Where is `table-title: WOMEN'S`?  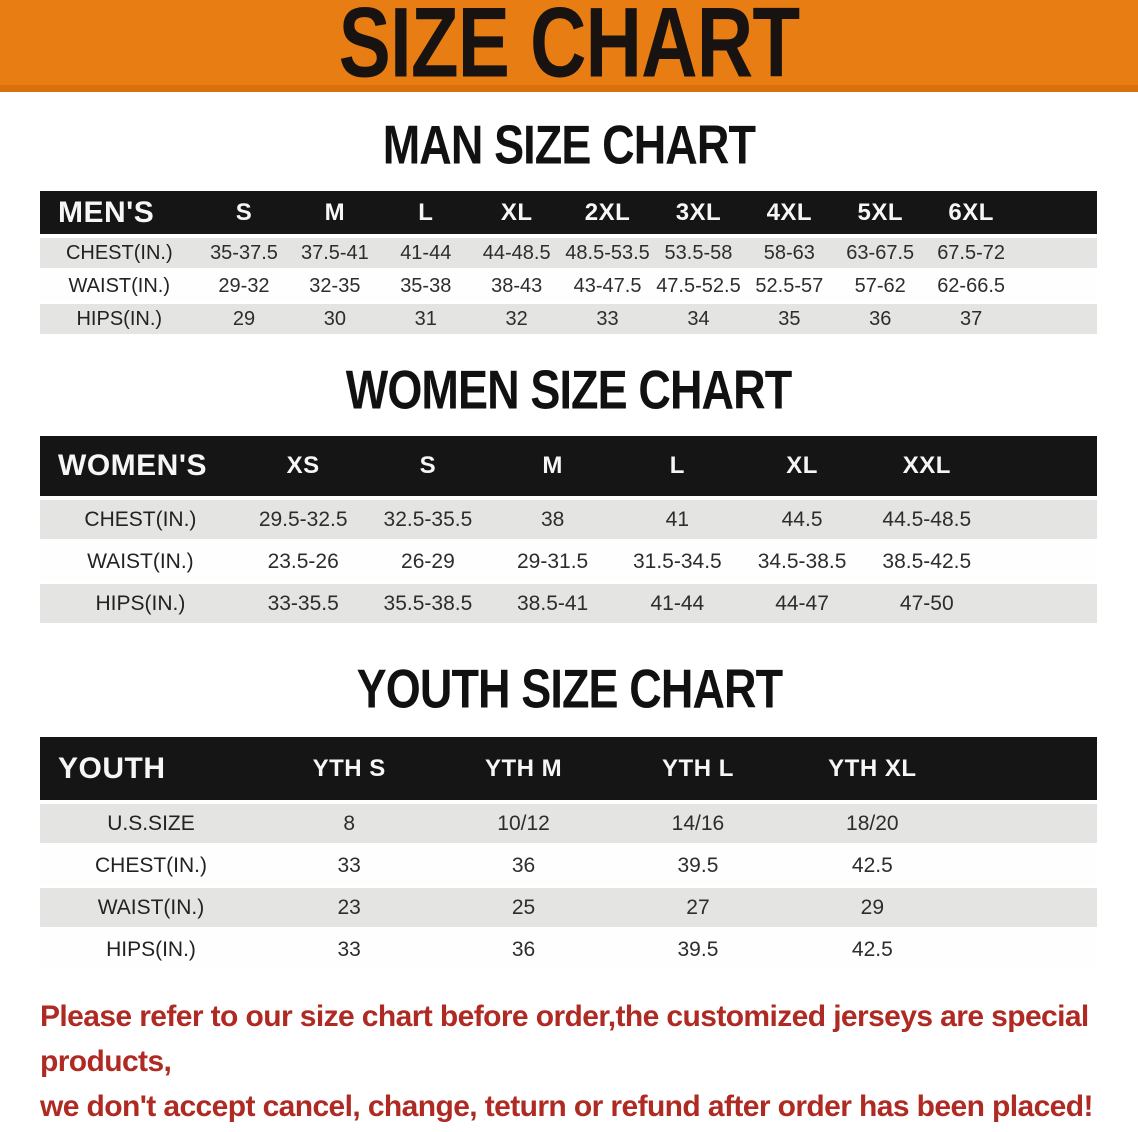
table-title: WOMEN'S is located at coordinates (140, 468).